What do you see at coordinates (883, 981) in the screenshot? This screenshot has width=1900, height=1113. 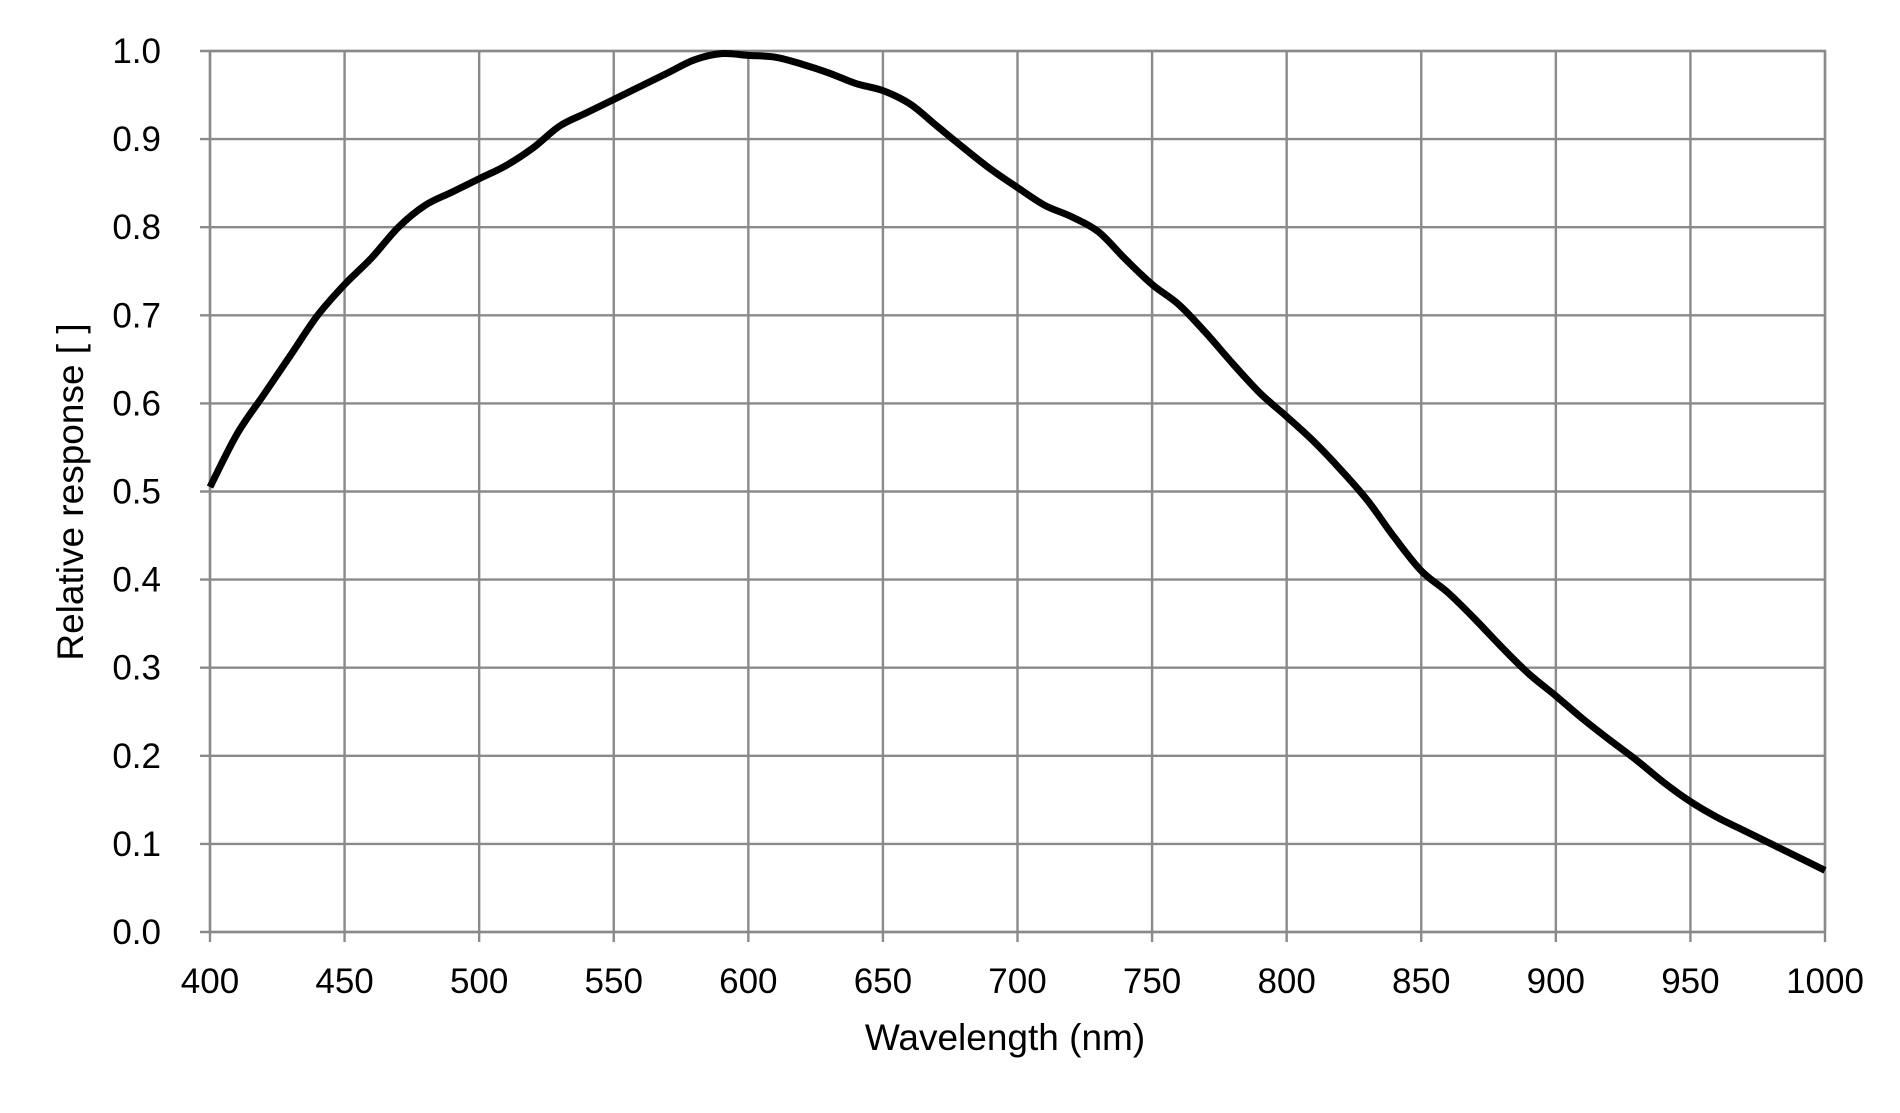 I see `x-tick-label: 650` at bounding box center [883, 981].